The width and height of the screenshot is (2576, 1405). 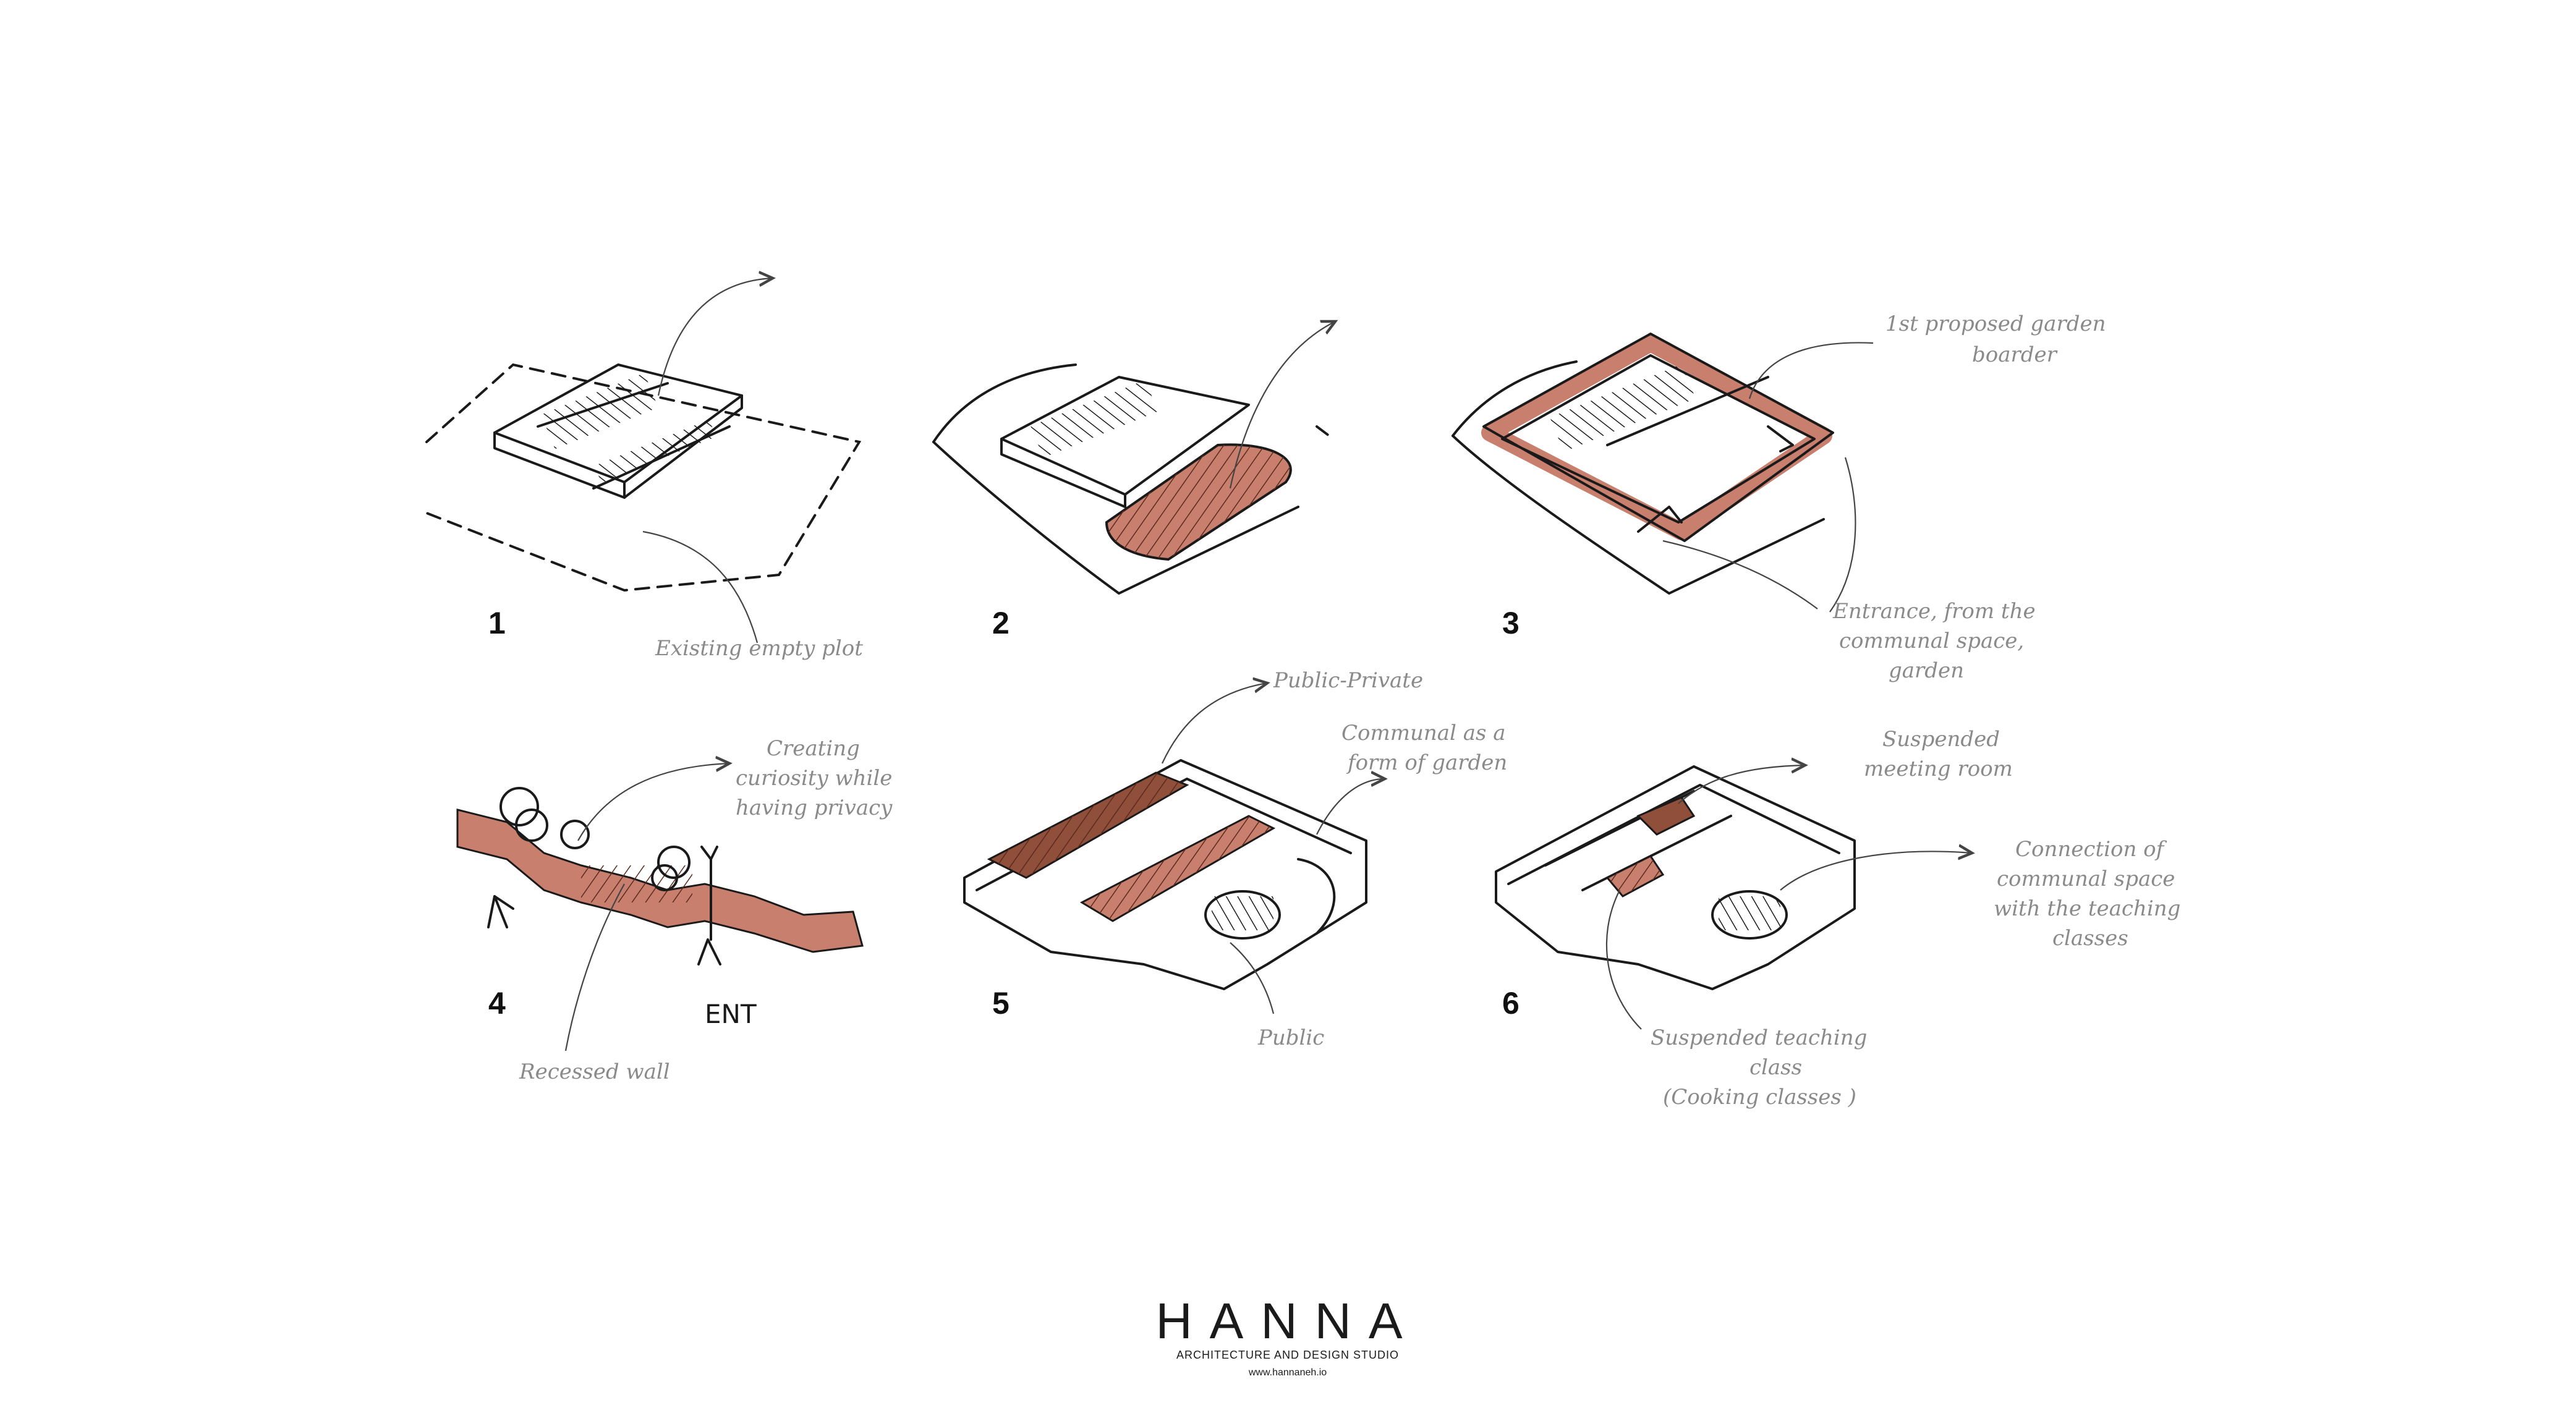 I want to click on label-teaching-class-1: Suspended teaching, so click(x=1759, y=1037).